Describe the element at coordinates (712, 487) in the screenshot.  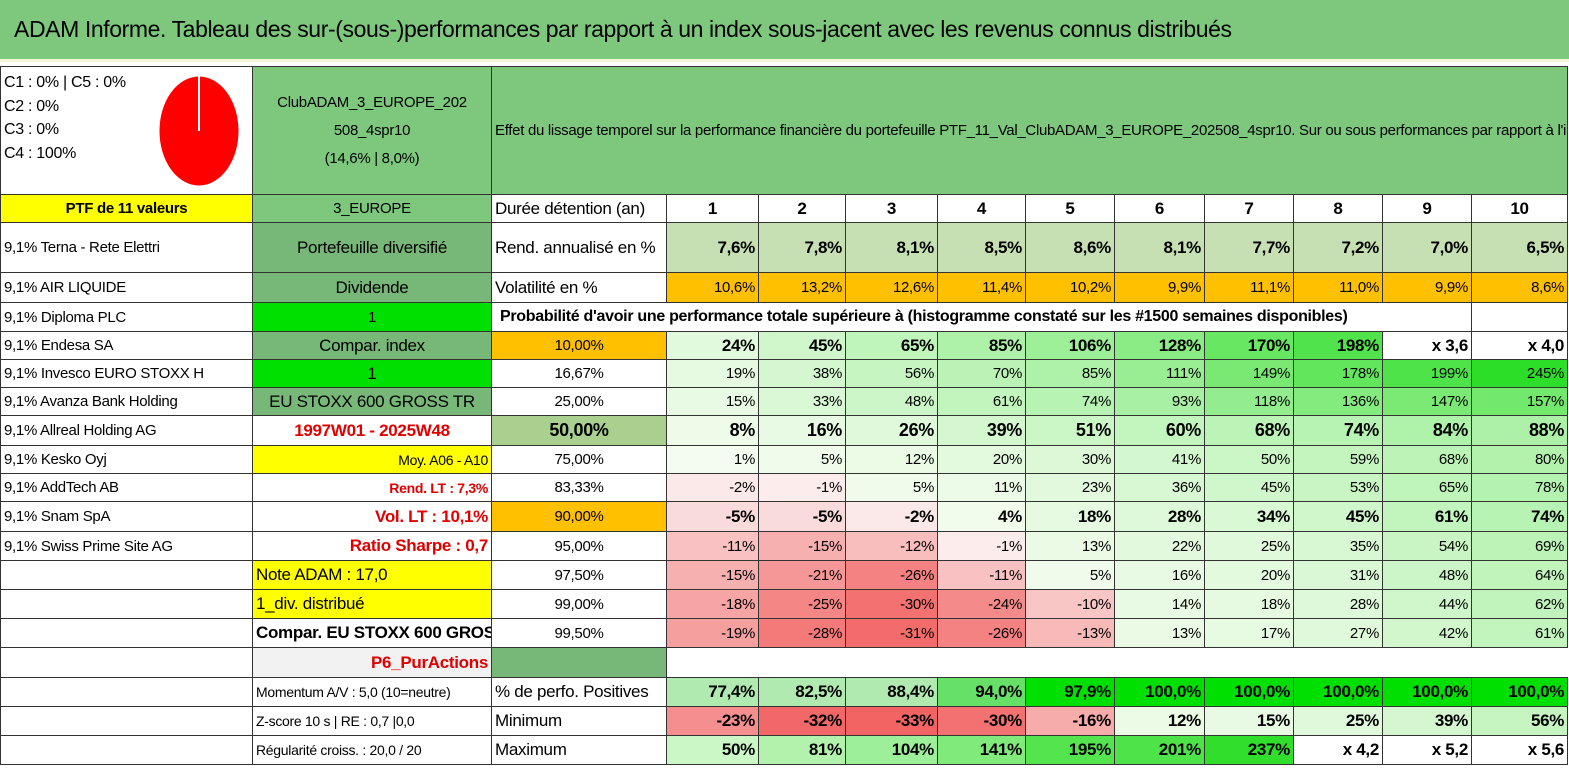
I see `proba-value: -2%` at that location.